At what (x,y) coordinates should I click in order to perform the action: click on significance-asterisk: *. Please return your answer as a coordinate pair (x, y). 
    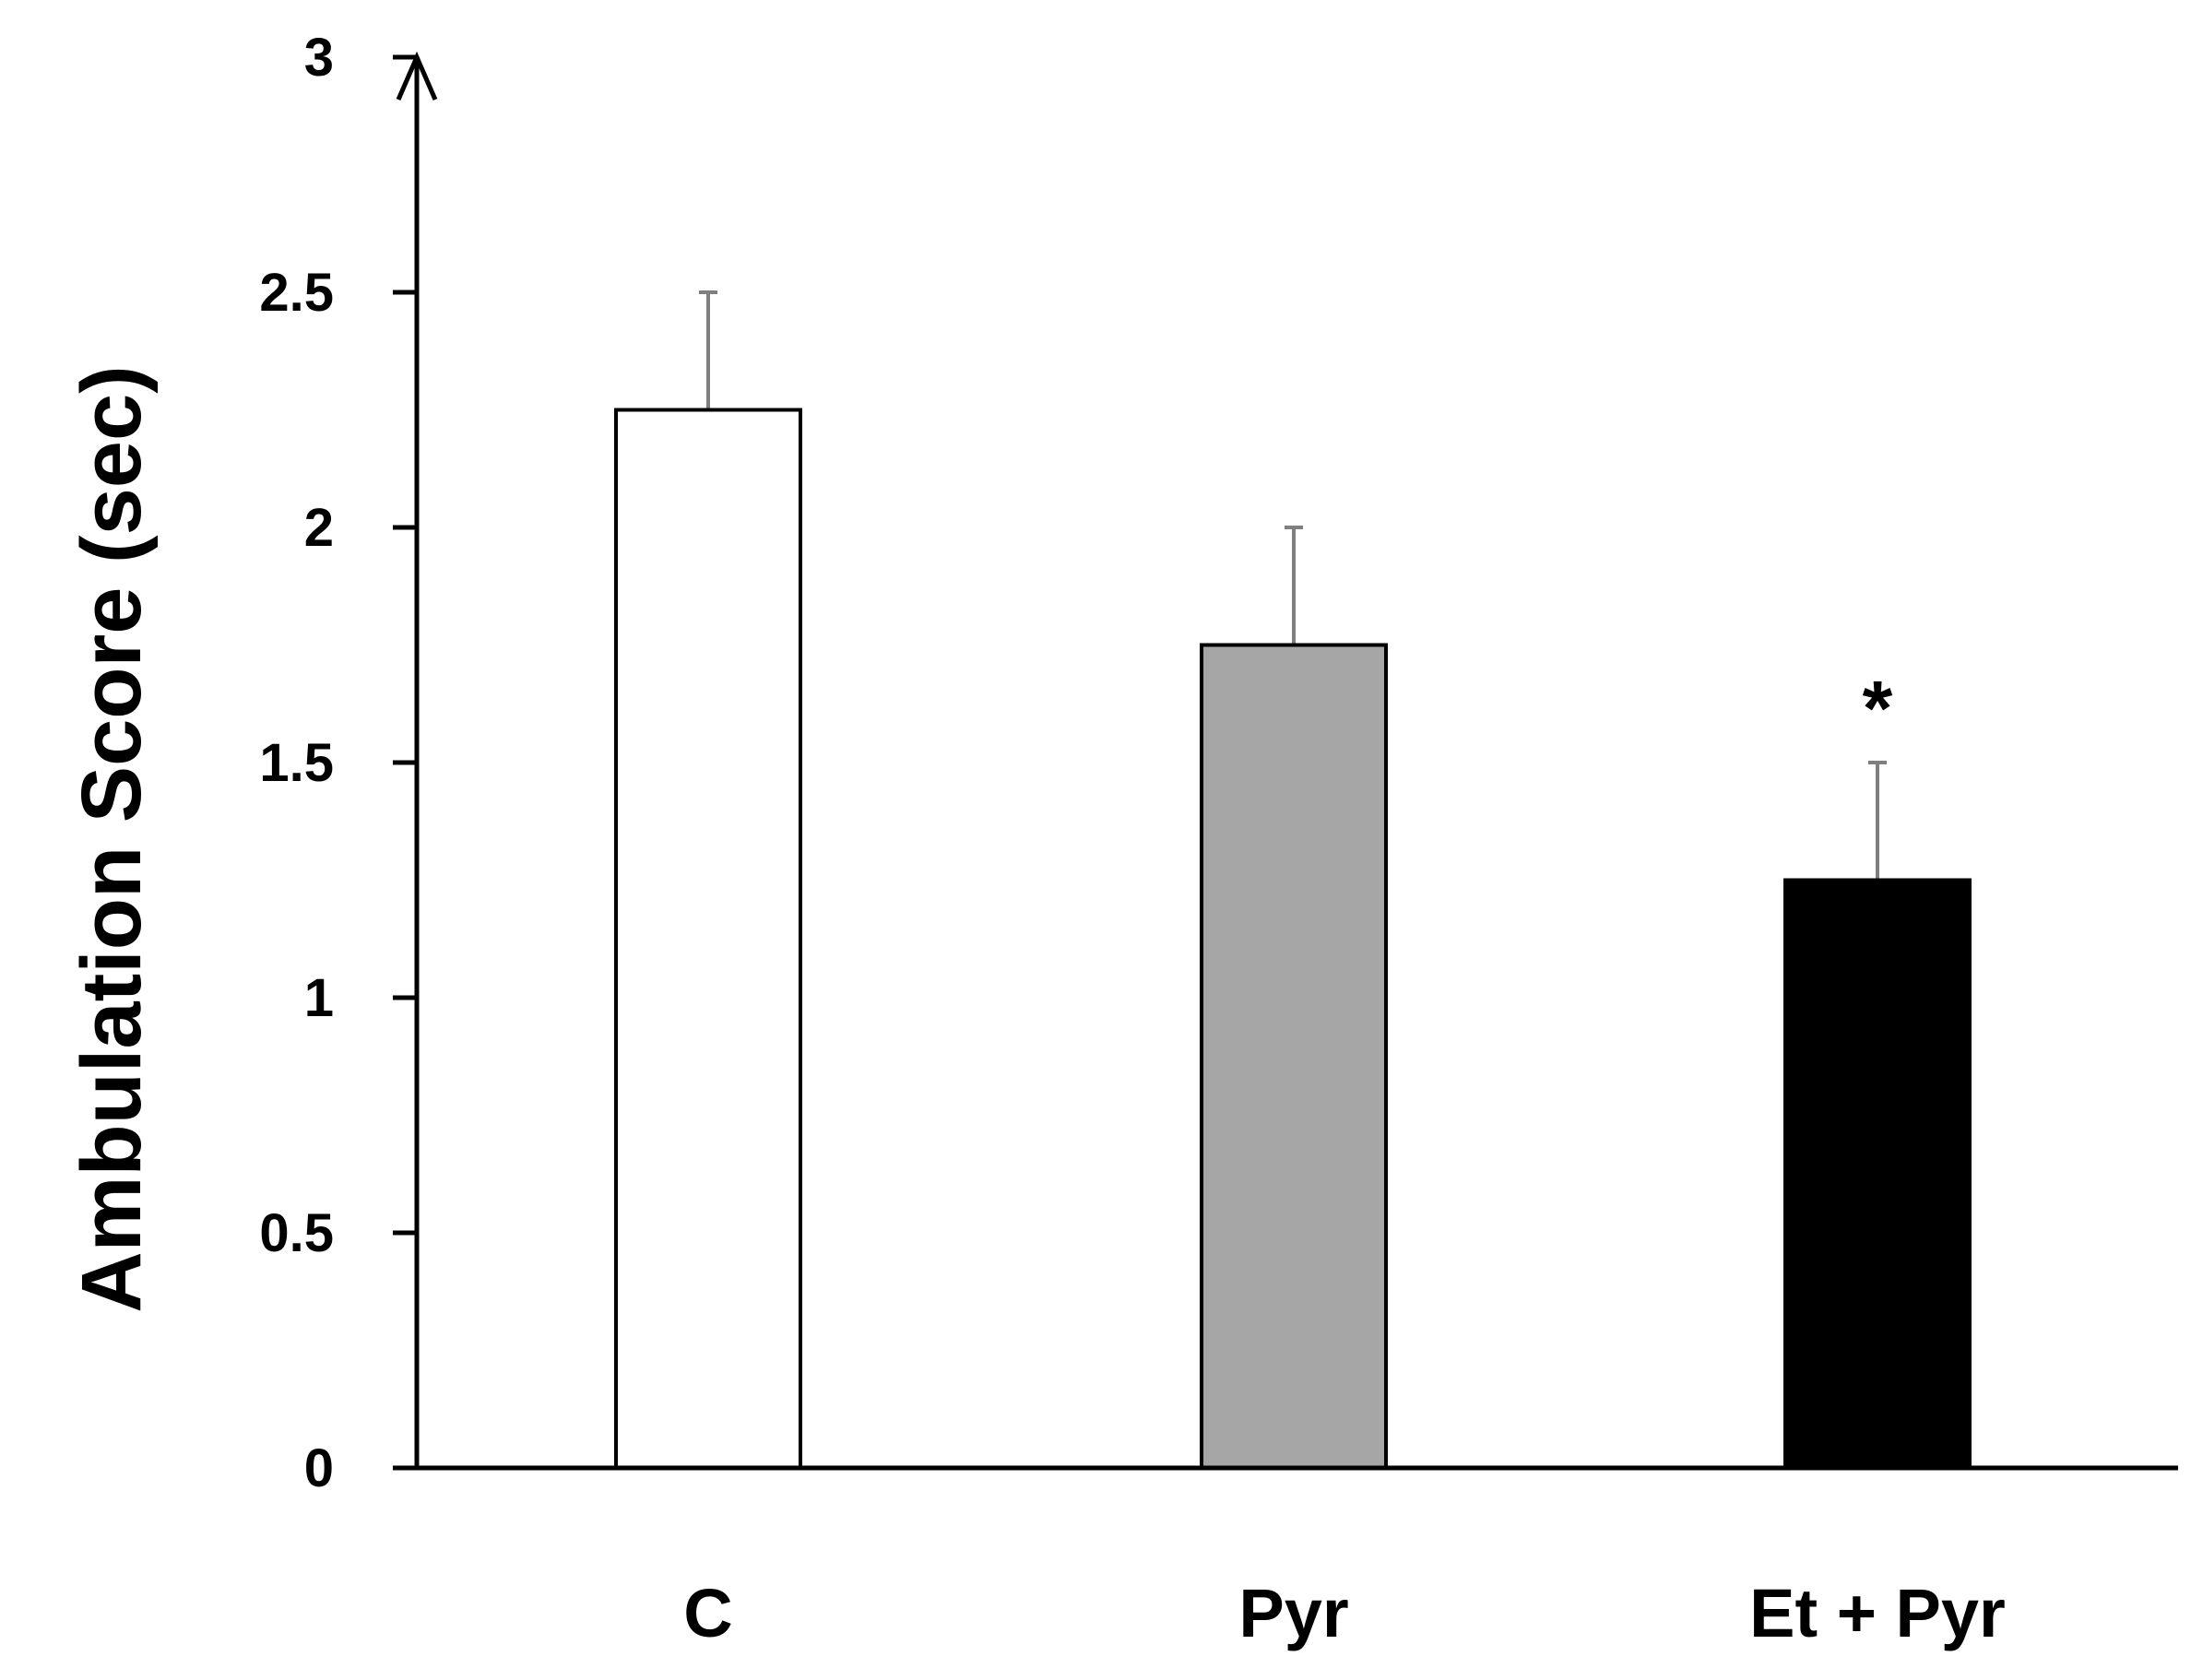
    Looking at the image, I should click on (1878, 708).